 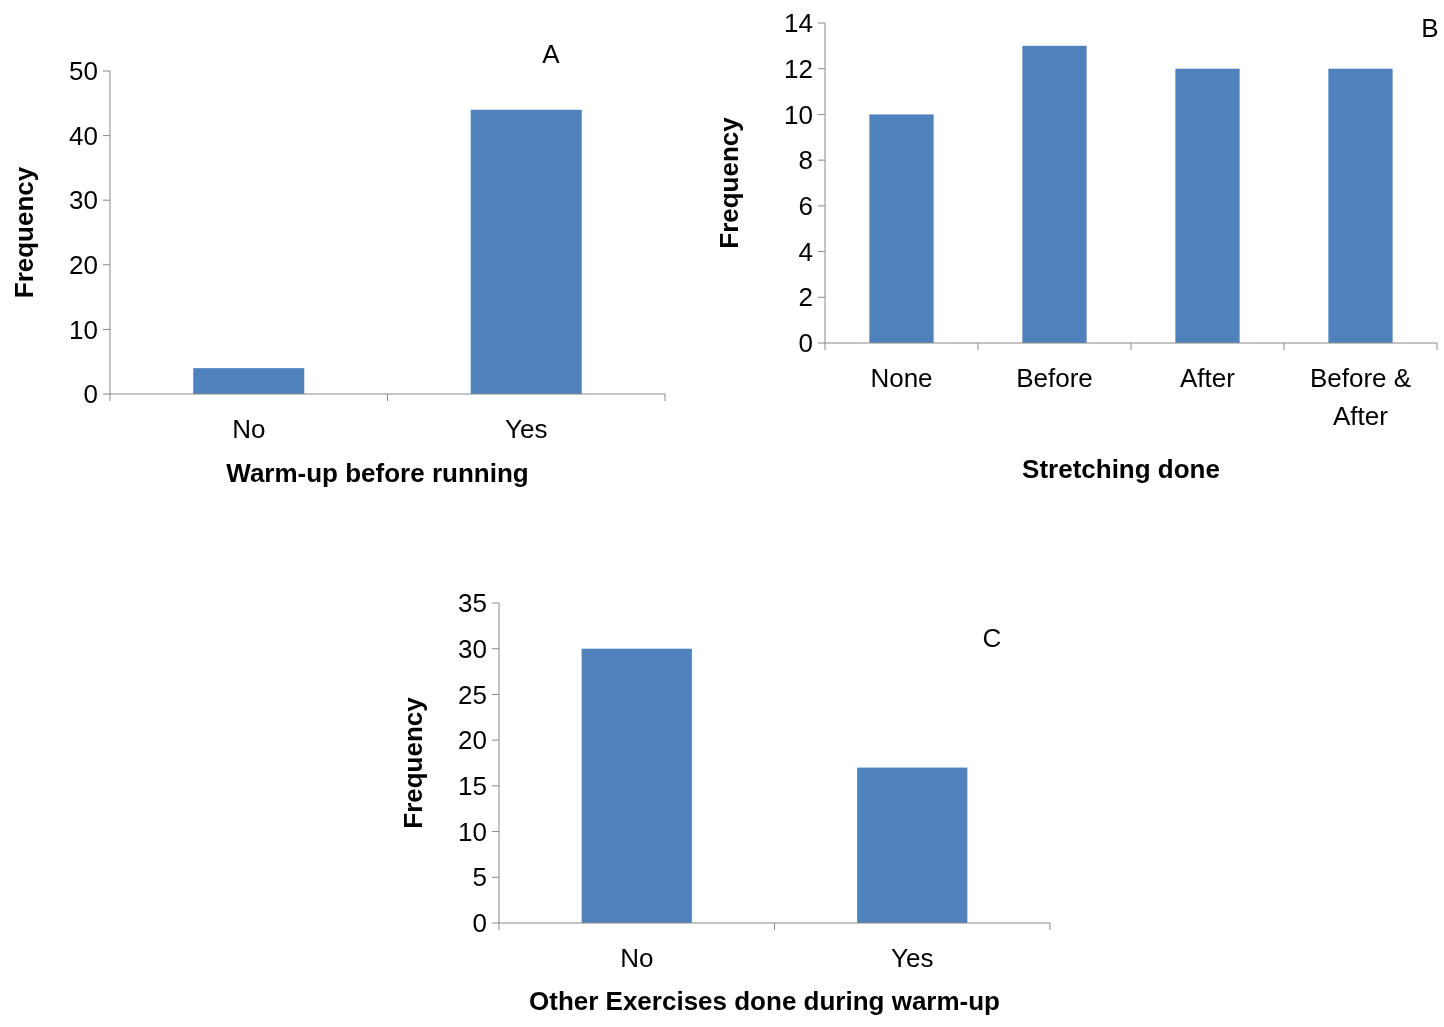 I want to click on x-axis-title: Stretching done, so click(x=1121, y=469).